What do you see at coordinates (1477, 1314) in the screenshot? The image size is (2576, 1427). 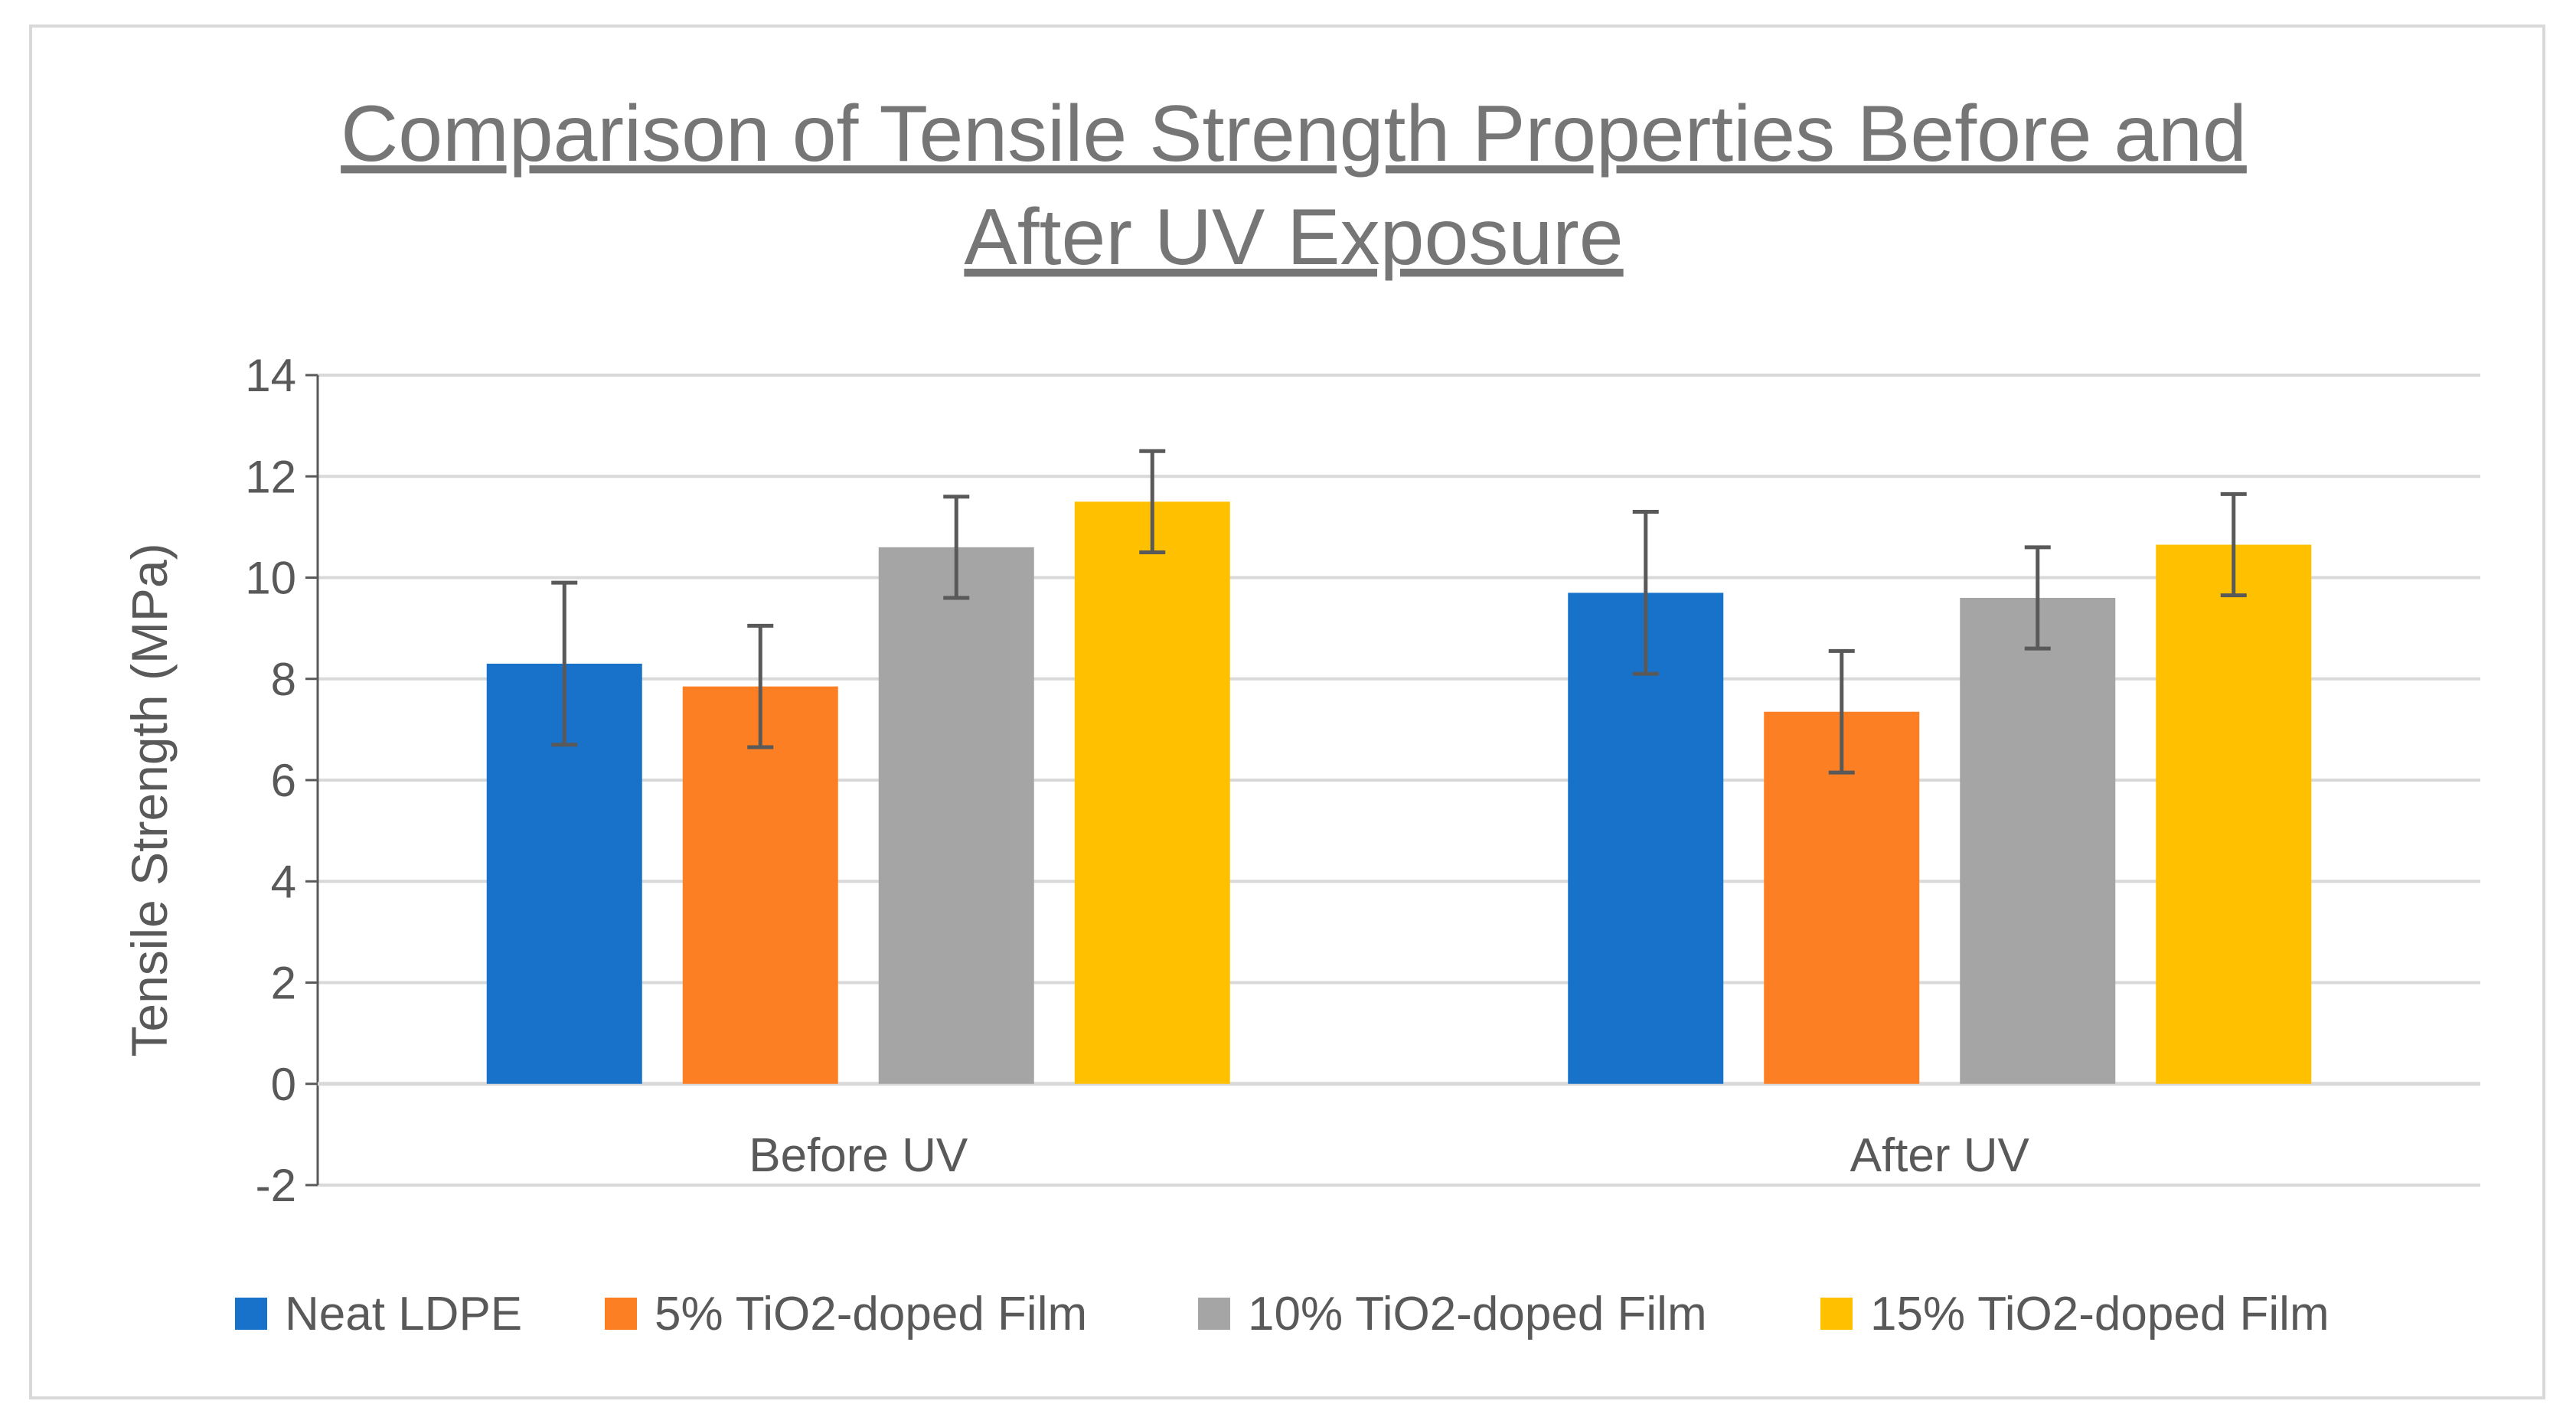 I see `legend-label-3: 10% TiO2-doped Film` at bounding box center [1477, 1314].